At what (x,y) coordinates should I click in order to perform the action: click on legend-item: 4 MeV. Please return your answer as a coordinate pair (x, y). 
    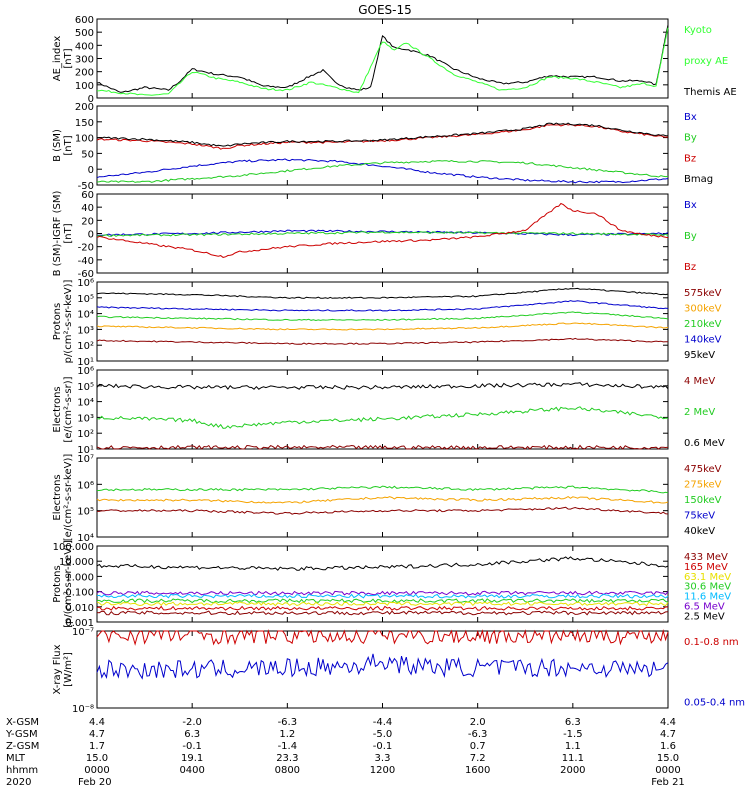
    Looking at the image, I should click on (699, 381).